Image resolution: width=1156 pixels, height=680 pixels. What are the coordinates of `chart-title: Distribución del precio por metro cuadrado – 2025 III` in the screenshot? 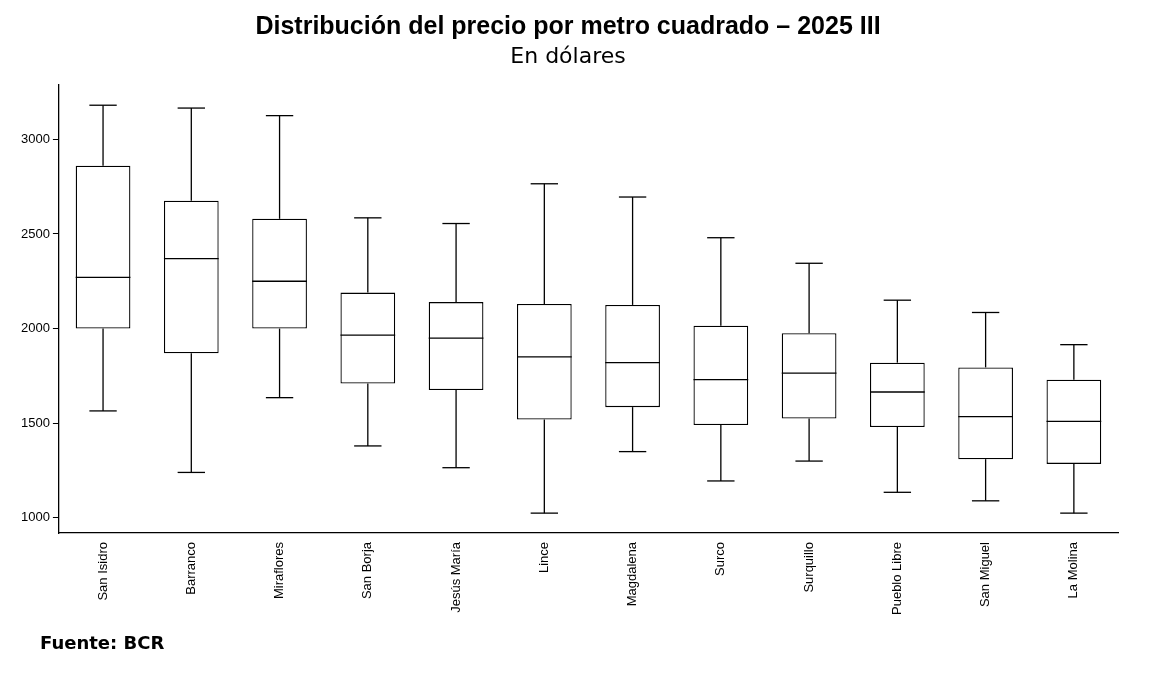 It's located at (568, 24).